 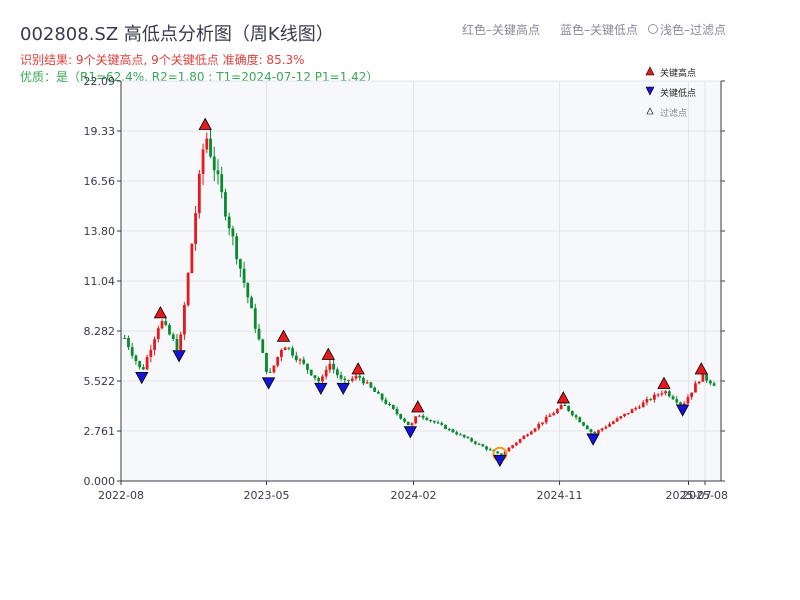 I want to click on x-tick-label: 2025-08, so click(x=705, y=495).